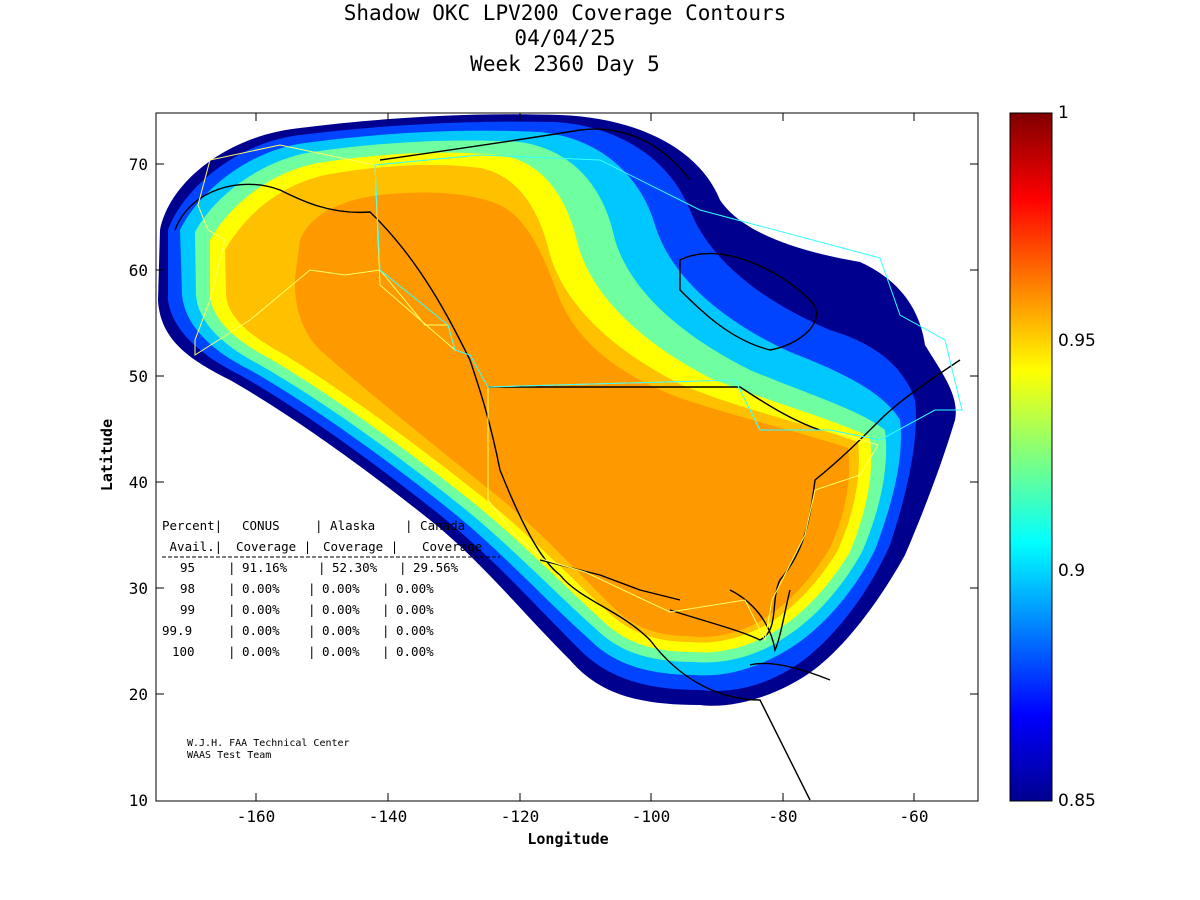  Describe the element at coordinates (187, 588) in the screenshot. I see `table-cell-avail: 98` at that location.